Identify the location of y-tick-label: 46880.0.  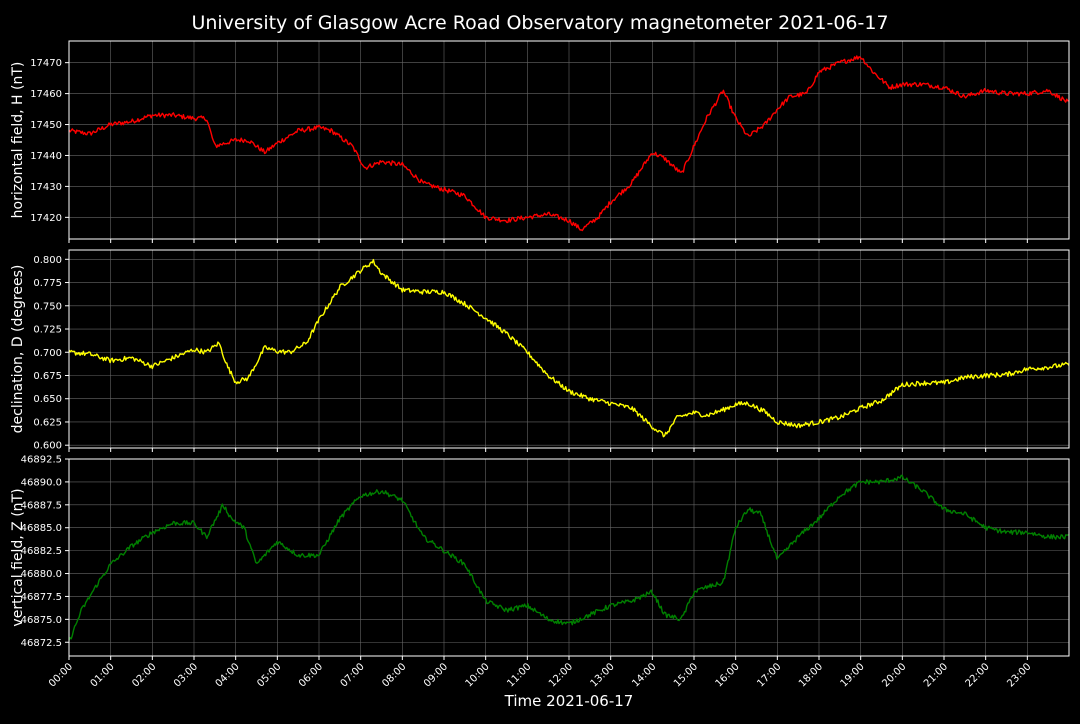
(41, 574).